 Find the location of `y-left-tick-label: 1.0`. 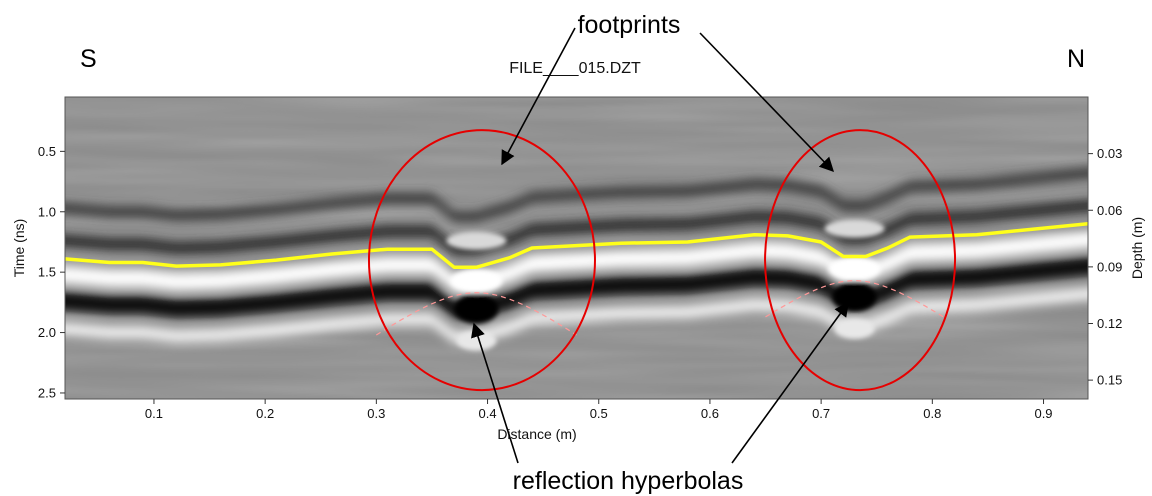

y-left-tick-label: 1.0 is located at coordinates (47, 211).